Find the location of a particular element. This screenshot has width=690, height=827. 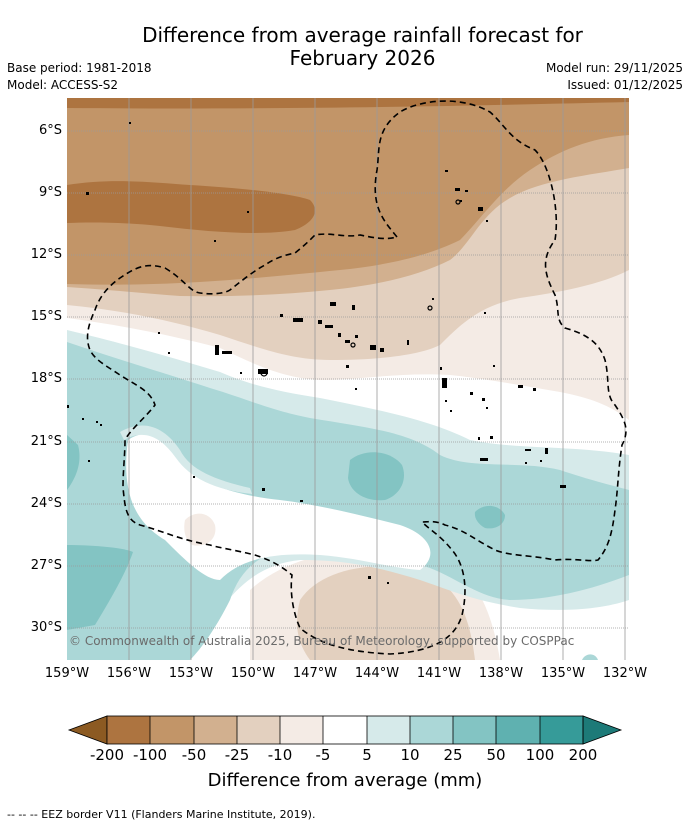

lat-label: 18°S is located at coordinates (46, 378).